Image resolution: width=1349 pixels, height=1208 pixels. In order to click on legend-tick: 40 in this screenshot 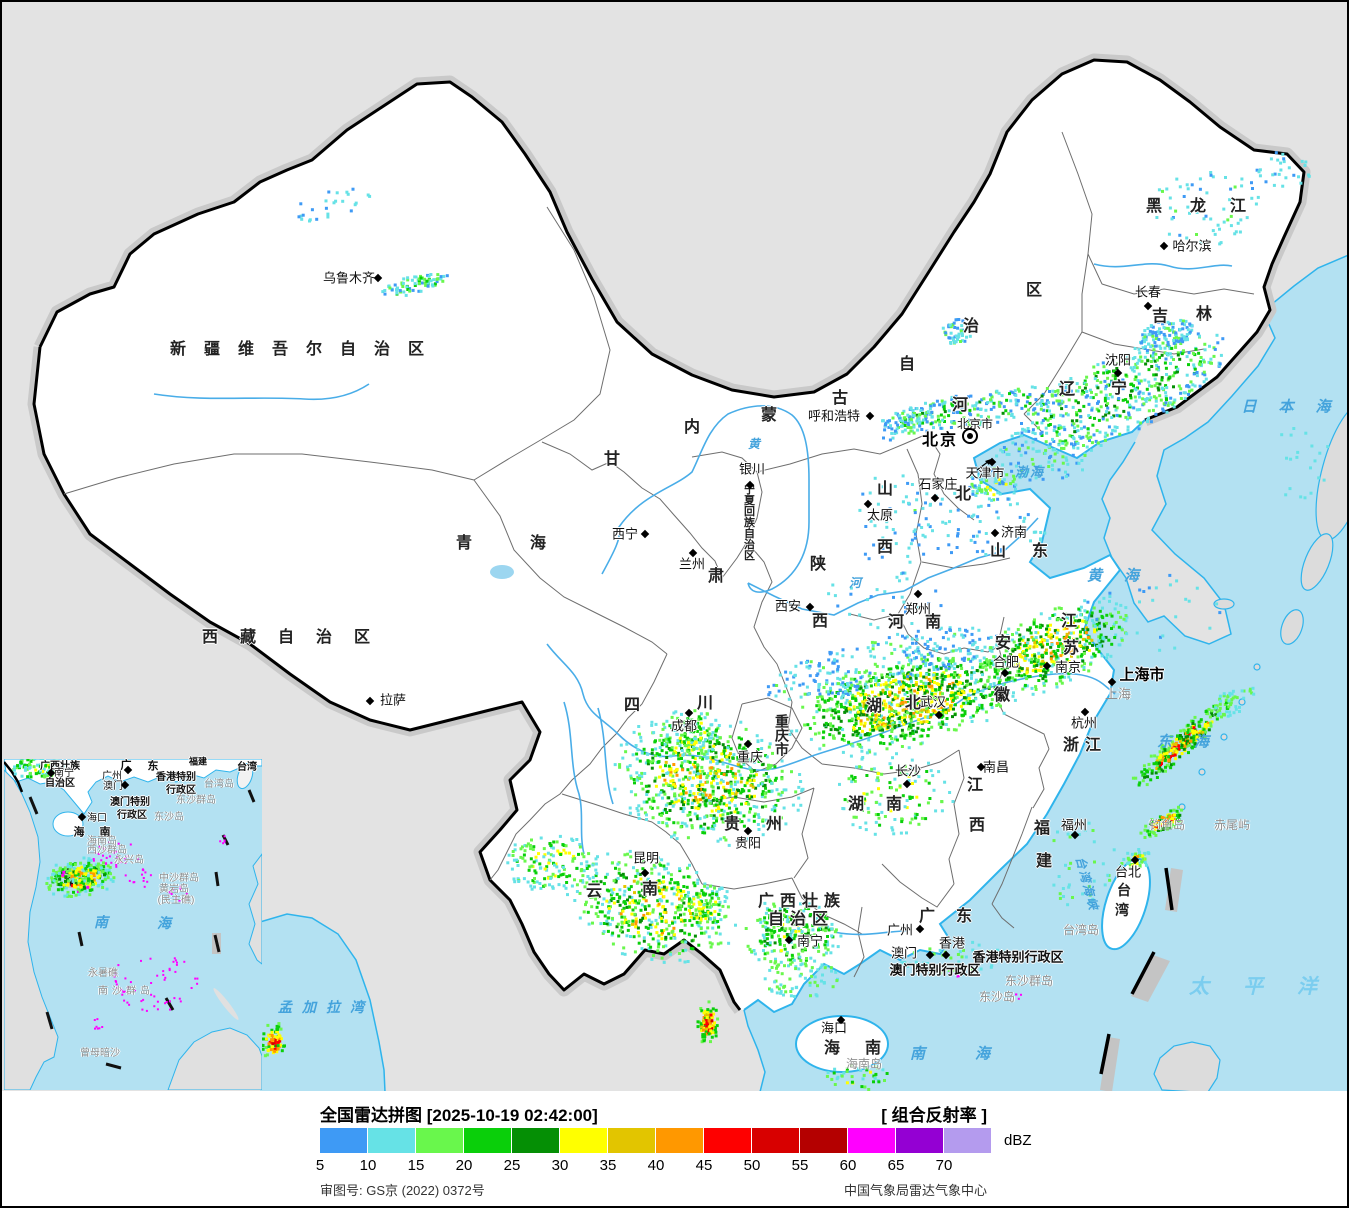, I will do `click(656, 1165)`.